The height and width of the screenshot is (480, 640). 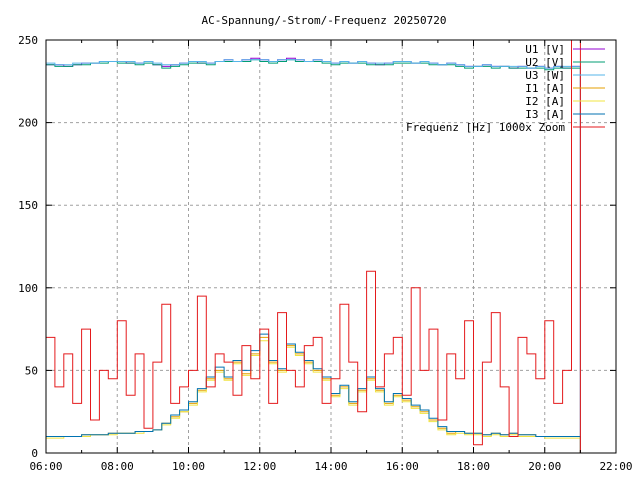 I want to click on legend-label: I1 [A], so click(x=545, y=88).